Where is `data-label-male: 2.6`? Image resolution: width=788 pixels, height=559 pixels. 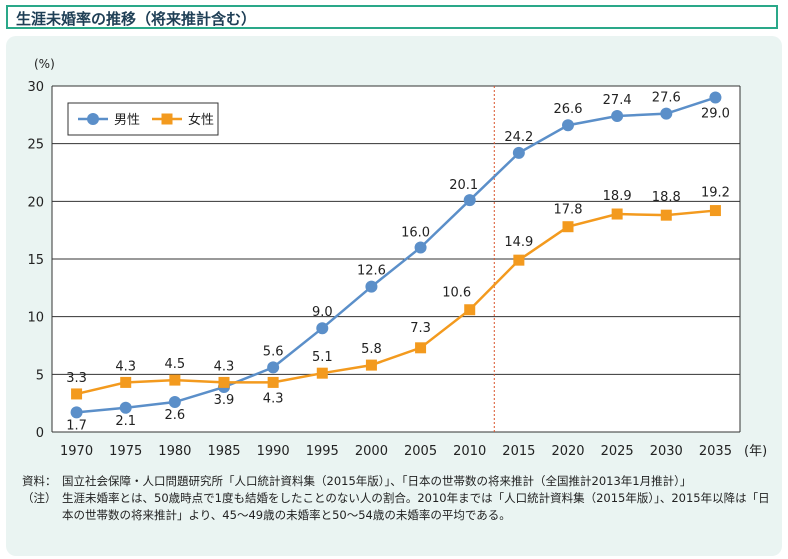
data-label-male: 2.6 is located at coordinates (175, 415).